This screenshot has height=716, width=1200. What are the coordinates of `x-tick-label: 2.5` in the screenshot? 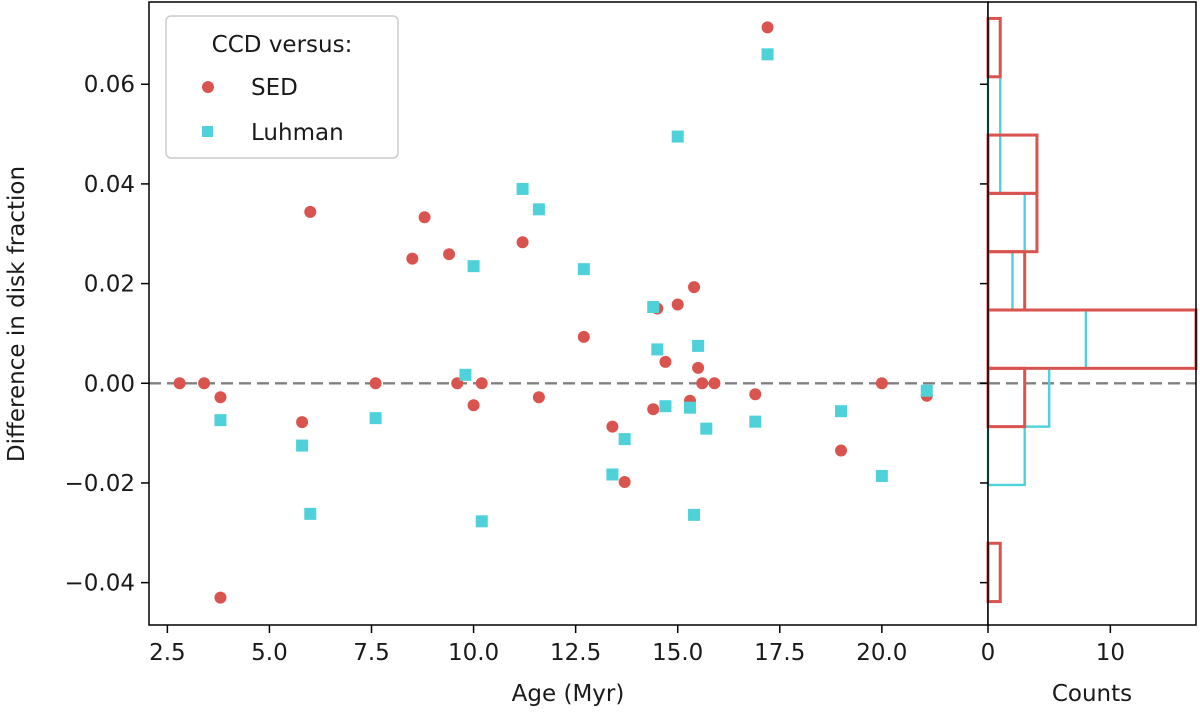 It's located at (167, 653).